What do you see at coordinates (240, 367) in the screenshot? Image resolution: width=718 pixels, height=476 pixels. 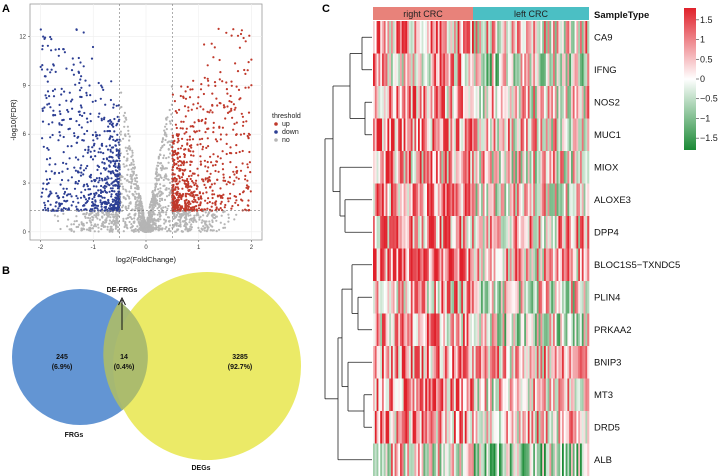 I see `degs-only-percent: (92.7%)` at bounding box center [240, 367].